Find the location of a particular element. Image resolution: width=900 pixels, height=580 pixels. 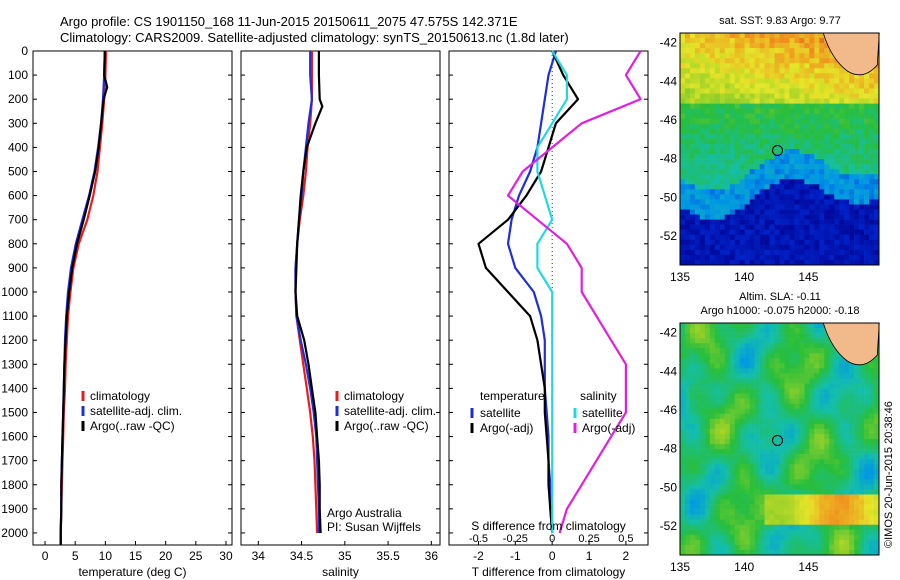

sla-map is located at coordinates (779, 439).